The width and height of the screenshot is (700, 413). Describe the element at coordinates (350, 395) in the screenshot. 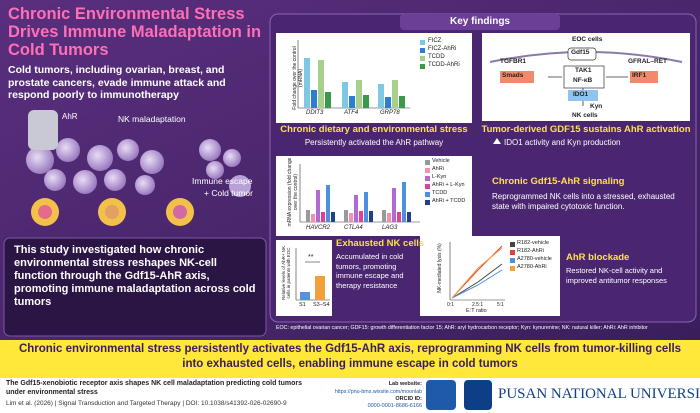

I see `footer-band` at that location.